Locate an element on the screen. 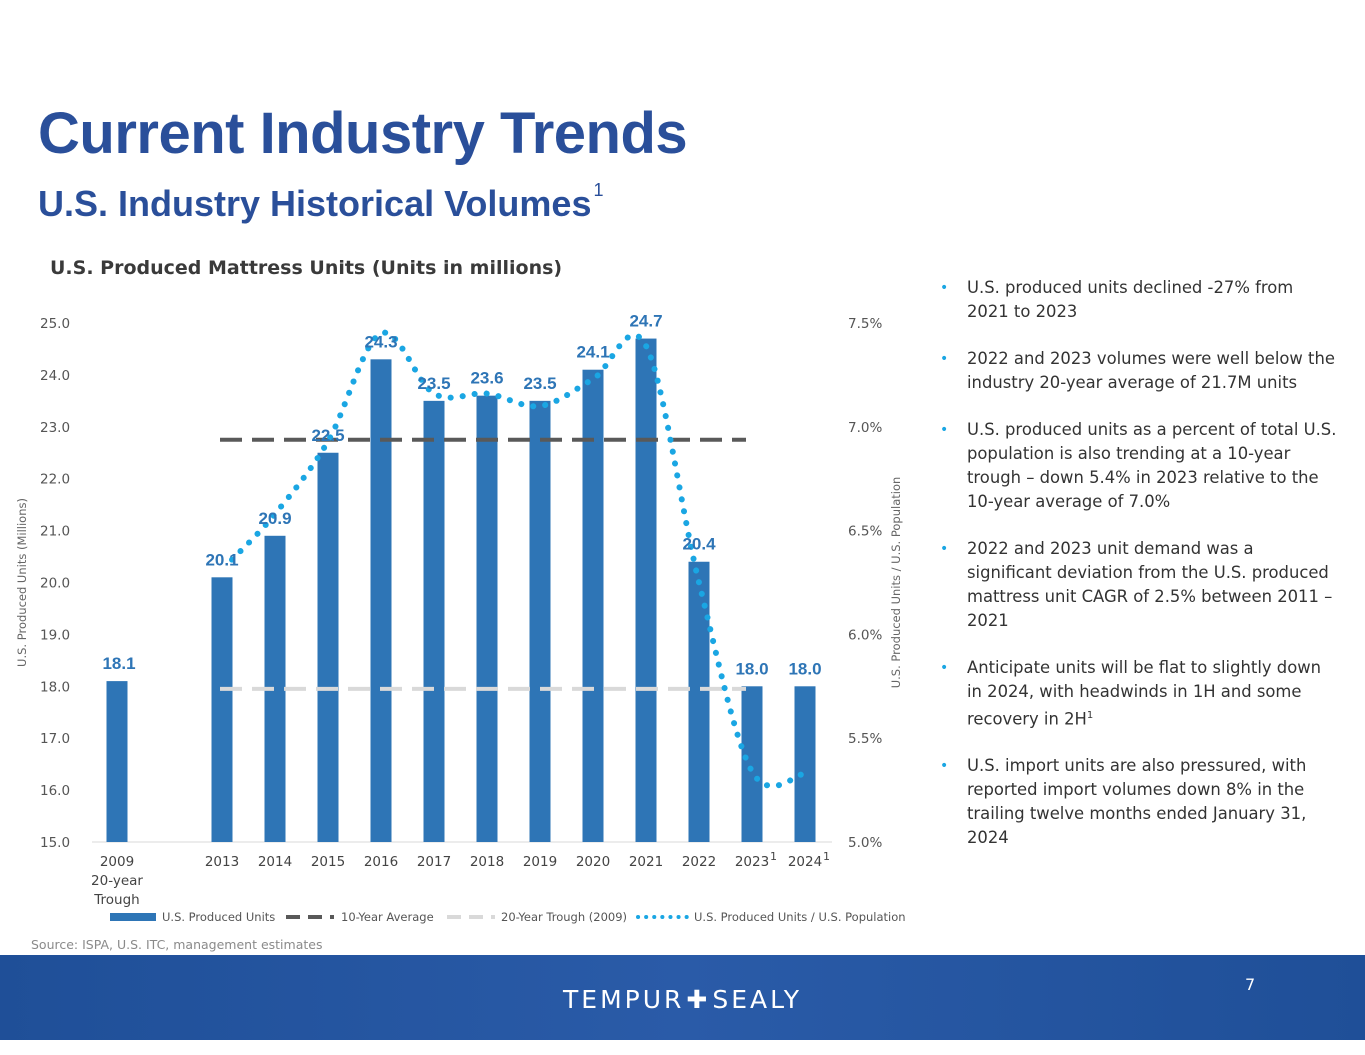 The width and height of the screenshot is (1365, 1055). legend-label: 10-Year Average is located at coordinates (387, 917).